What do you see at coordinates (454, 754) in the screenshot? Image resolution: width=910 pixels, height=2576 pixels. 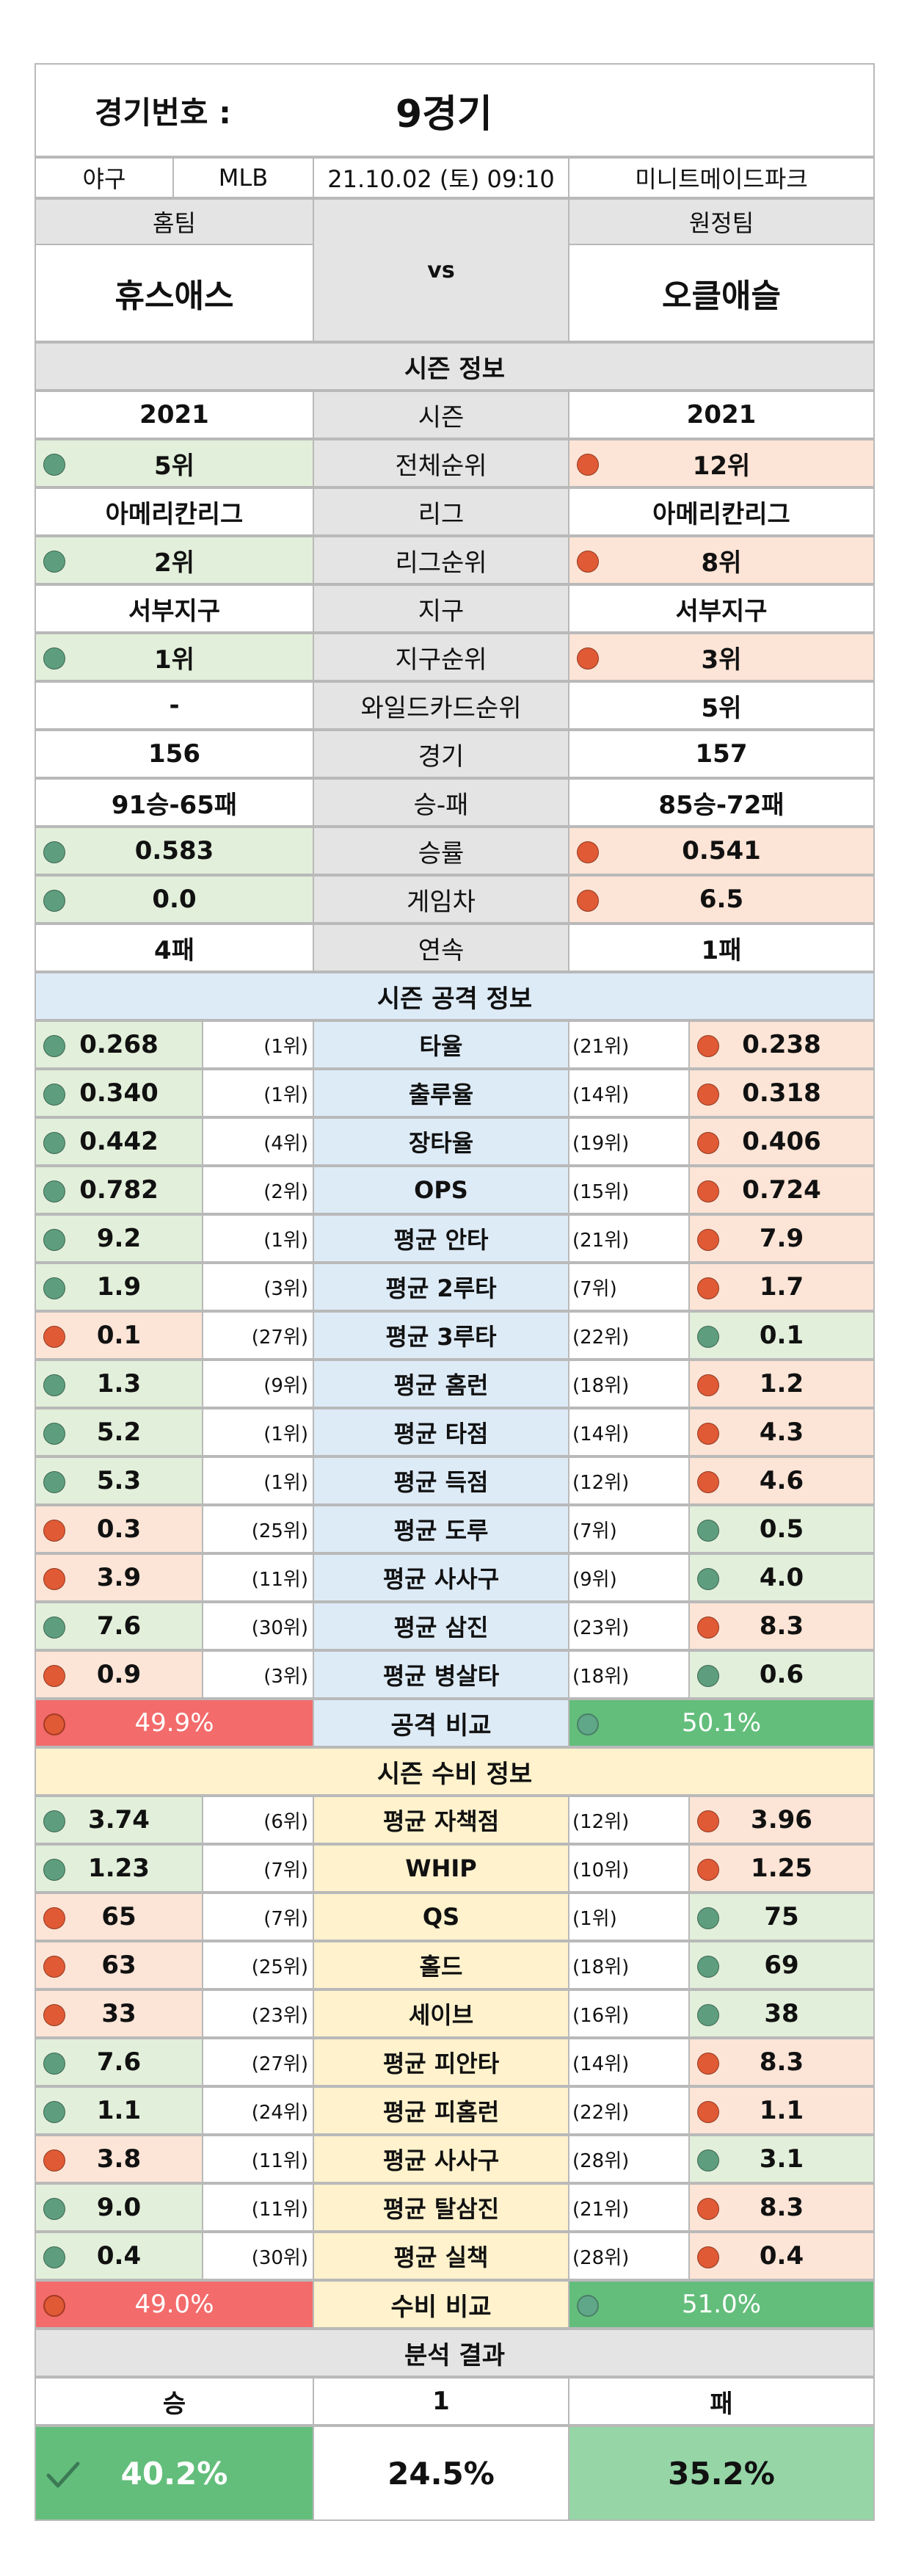 I see `season-row: 156 경기 157` at bounding box center [454, 754].